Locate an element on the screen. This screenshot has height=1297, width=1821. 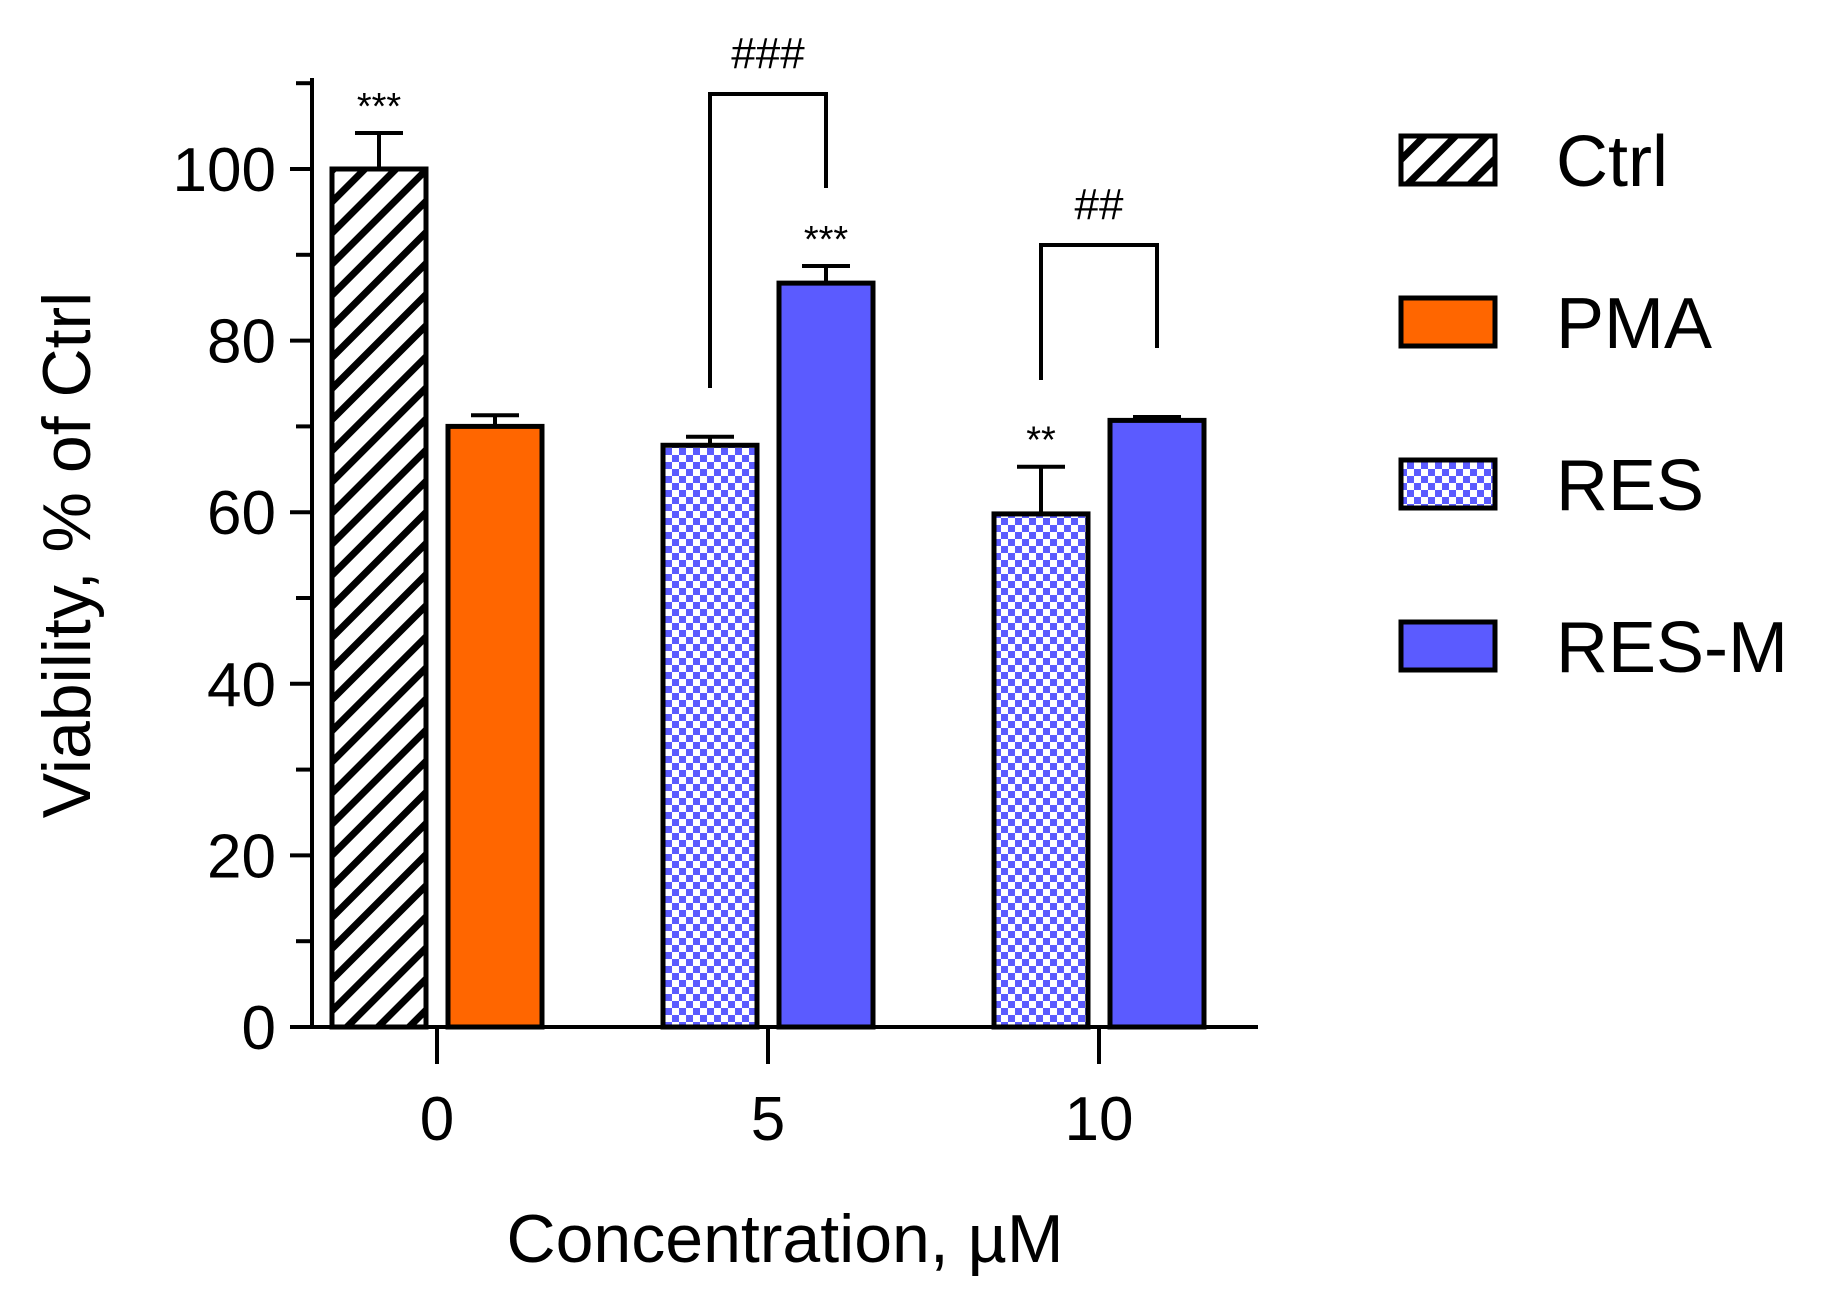
annotations: ********##### is located at coordinates (758, 245).